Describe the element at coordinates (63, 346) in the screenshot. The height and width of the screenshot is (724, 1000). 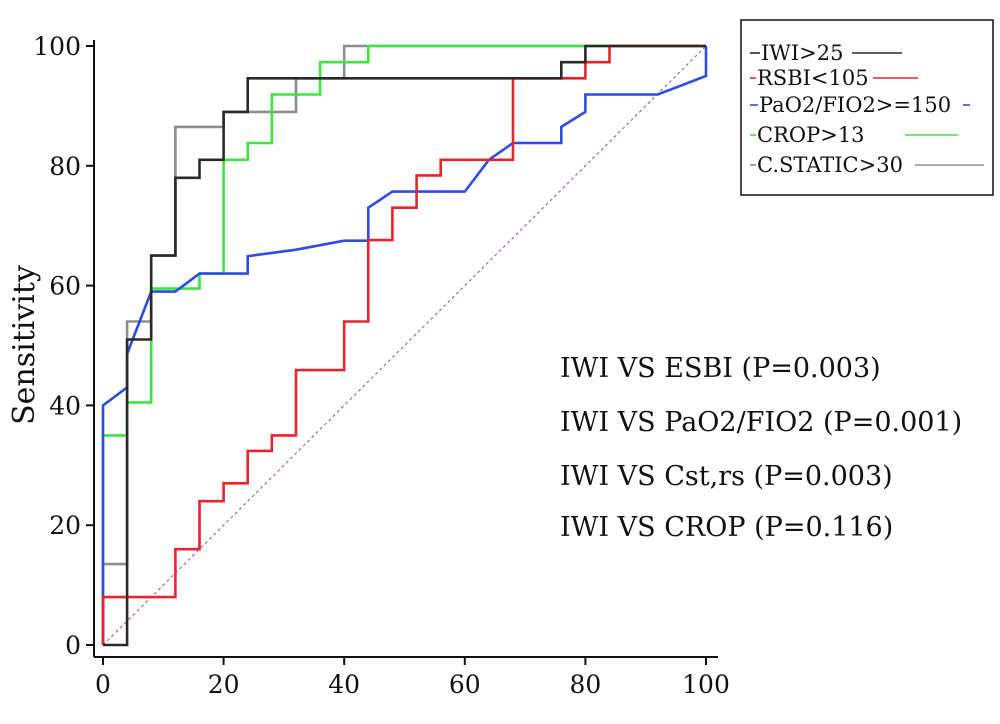
I see `y-axis-ticks: 0 20 40 60 80 100` at that location.